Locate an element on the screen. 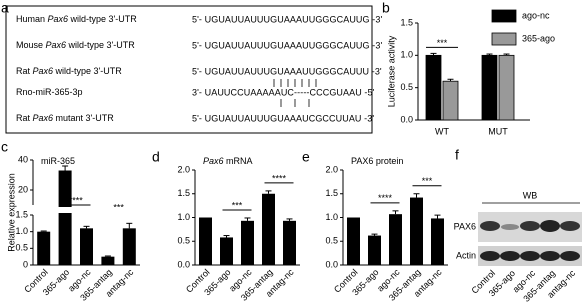 Image resolution: width=585 pixels, height=308 pixels. pairing-lines is located at coordinates (295, 93).